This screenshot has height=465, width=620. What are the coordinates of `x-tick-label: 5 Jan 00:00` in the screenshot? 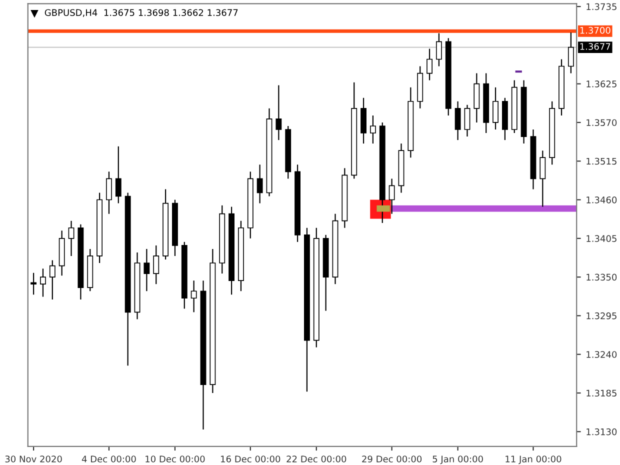 It's located at (457, 460).